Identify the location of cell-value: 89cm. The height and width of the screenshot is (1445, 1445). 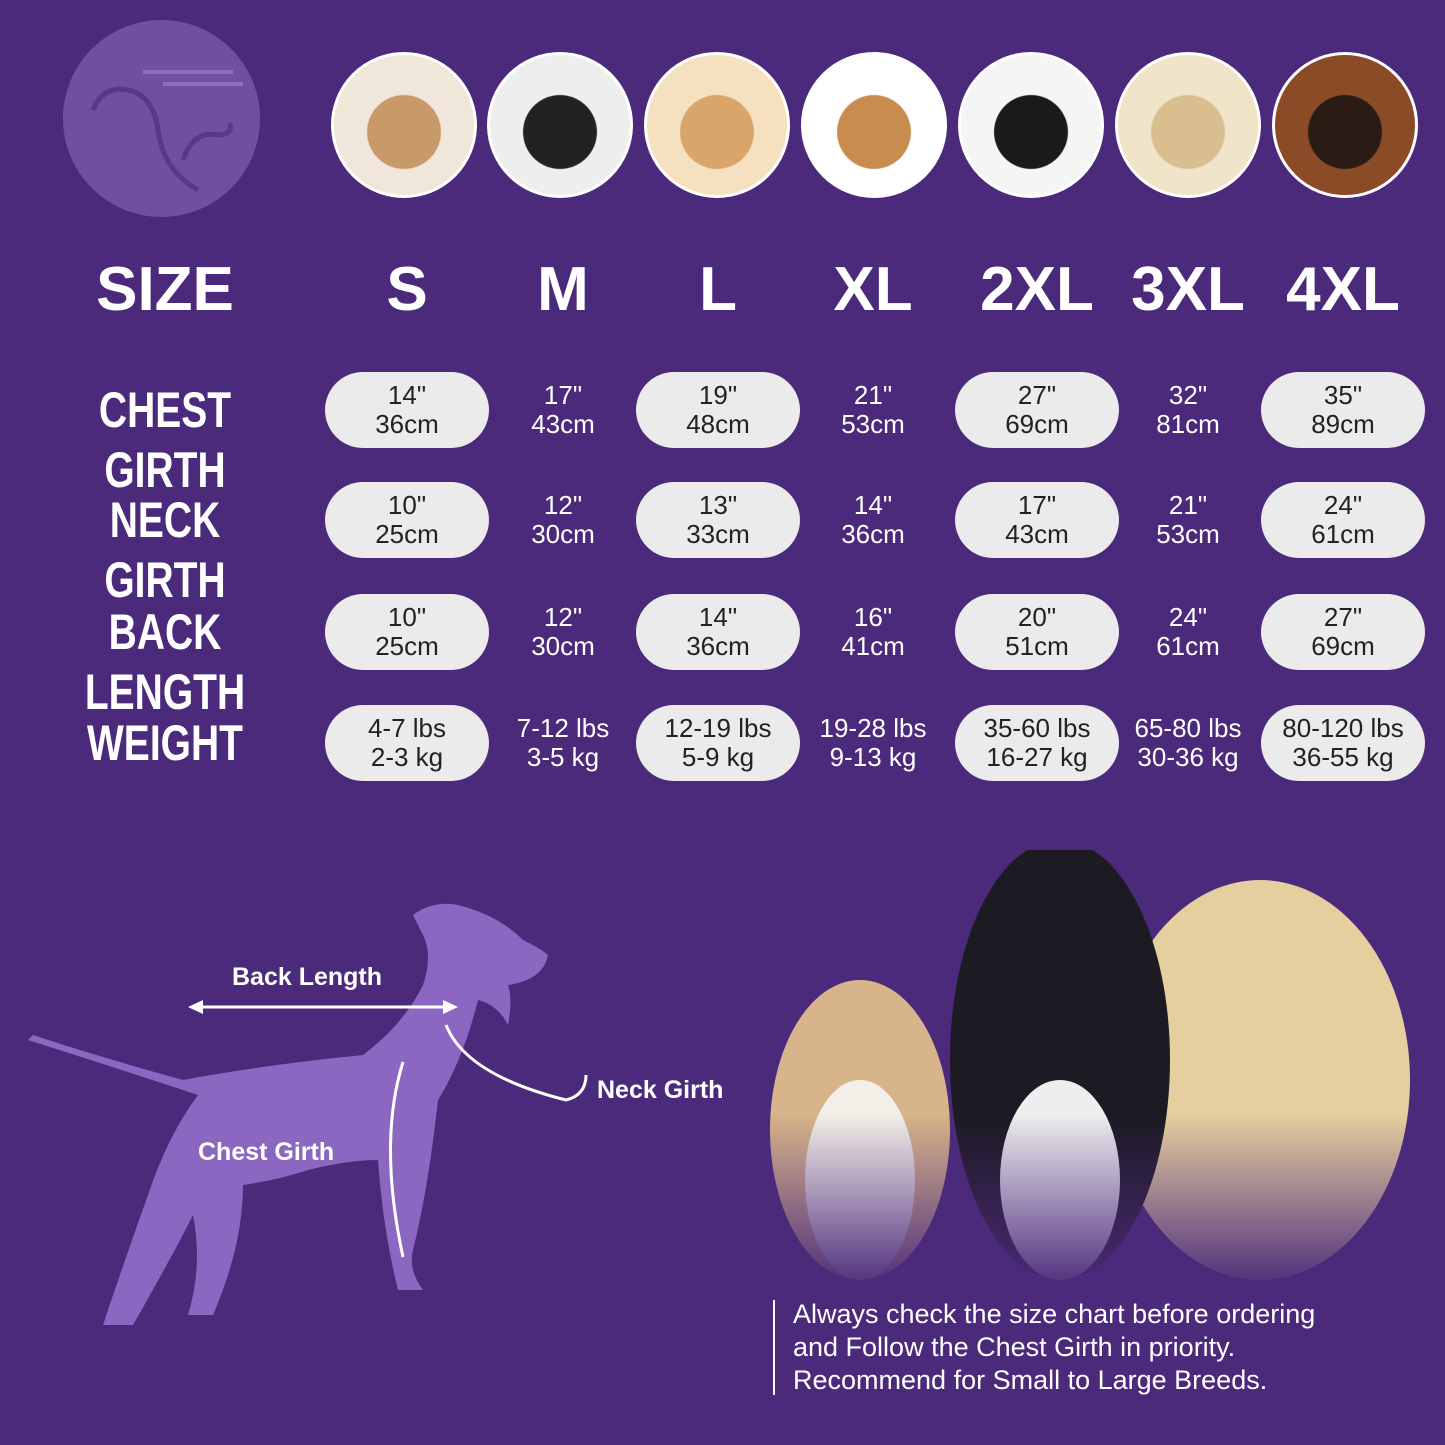
(1343, 424).